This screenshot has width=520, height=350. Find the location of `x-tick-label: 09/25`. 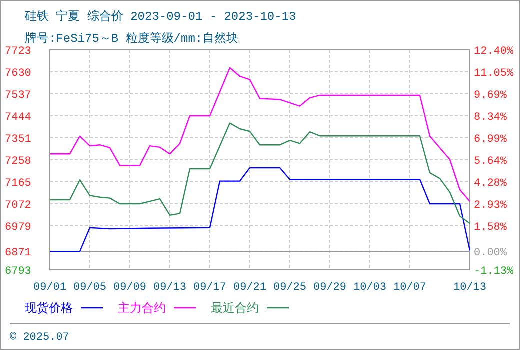

x-tick-label: 09/25 is located at coordinates (290, 288).